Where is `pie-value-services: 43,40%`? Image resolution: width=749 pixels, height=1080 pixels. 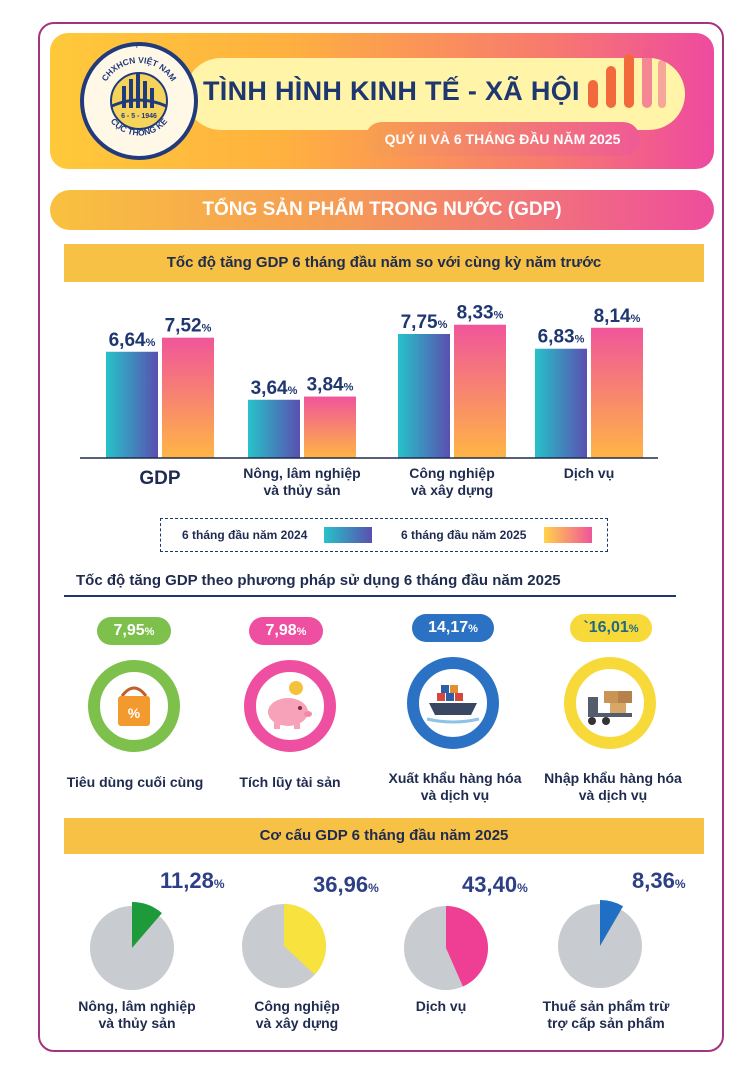 pie-value-services: 43,40% is located at coordinates (495, 884).